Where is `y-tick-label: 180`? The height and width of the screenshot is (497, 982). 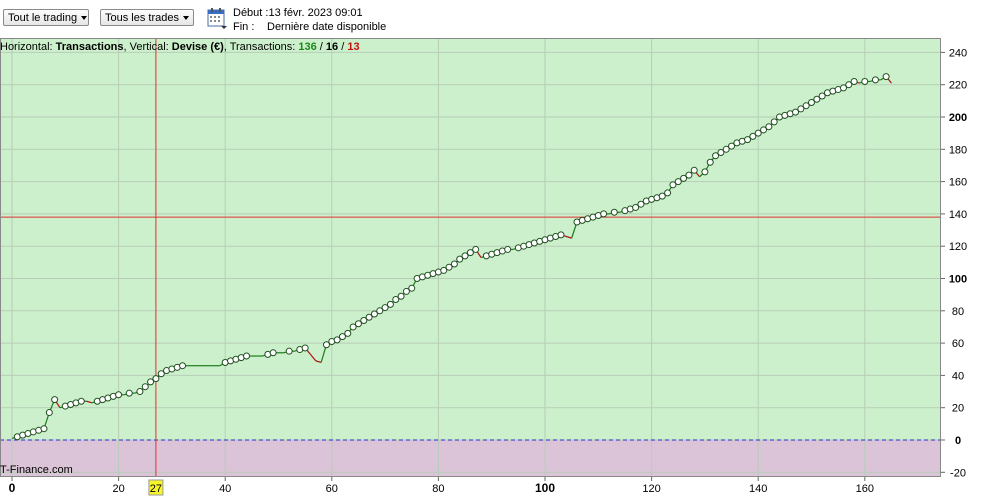 y-tick-label: 180 is located at coordinates (958, 150).